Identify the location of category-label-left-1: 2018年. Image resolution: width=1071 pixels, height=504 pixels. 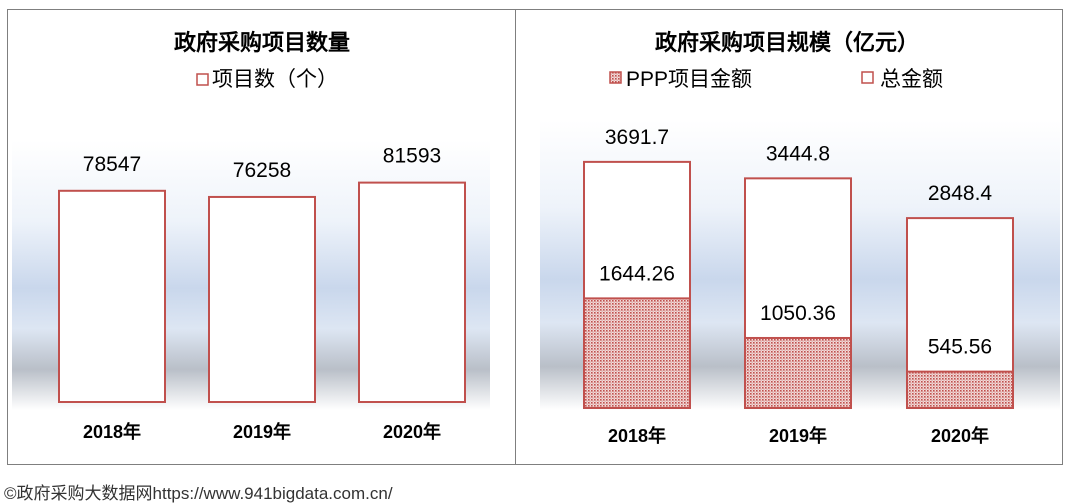
(112, 431).